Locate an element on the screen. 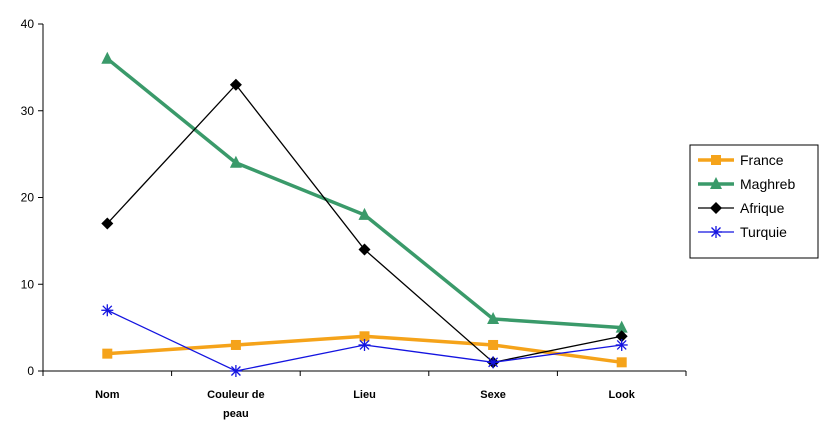 The height and width of the screenshot is (421, 820). x-tick-label: Couleur de peau is located at coordinates (235, 404).